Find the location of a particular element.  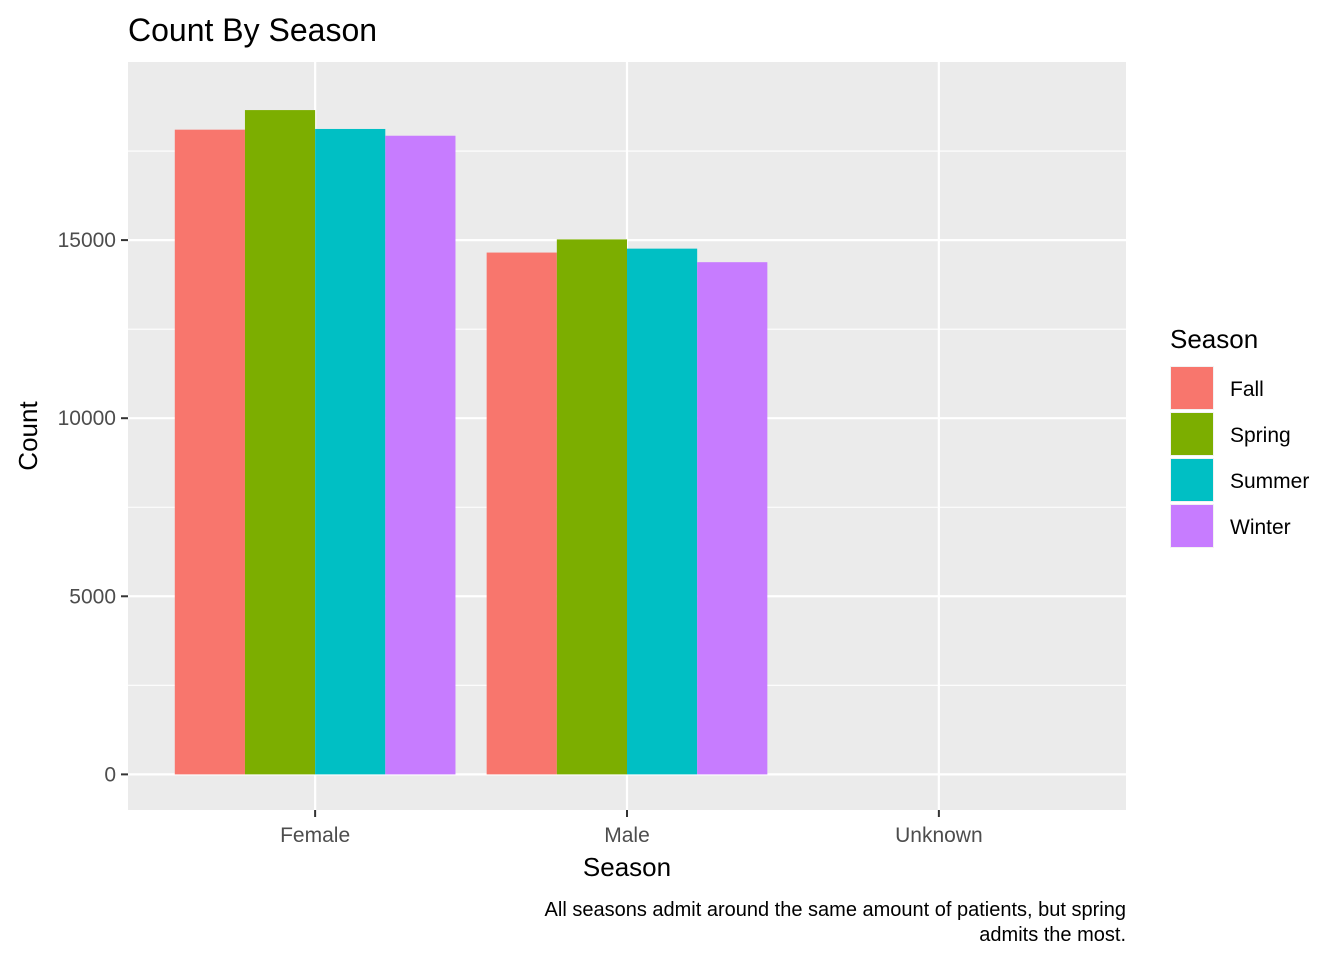

x-axis-title: Season is located at coordinates (627, 867).